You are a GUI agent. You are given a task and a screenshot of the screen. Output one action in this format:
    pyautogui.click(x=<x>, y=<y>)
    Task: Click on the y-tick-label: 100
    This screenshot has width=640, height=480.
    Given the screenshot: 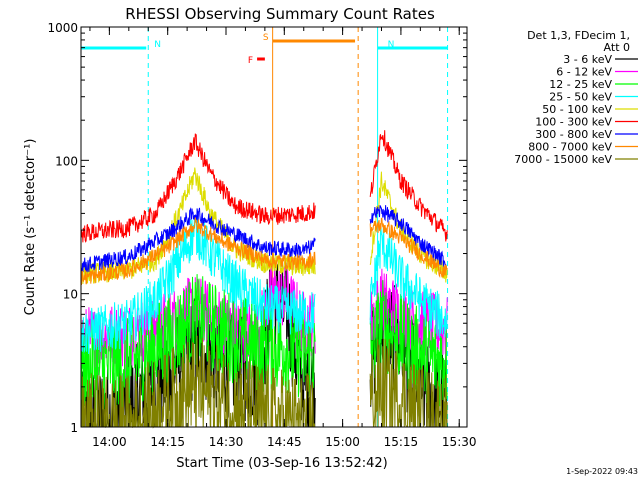 What is the action you would take?
    pyautogui.click(x=66, y=161)
    